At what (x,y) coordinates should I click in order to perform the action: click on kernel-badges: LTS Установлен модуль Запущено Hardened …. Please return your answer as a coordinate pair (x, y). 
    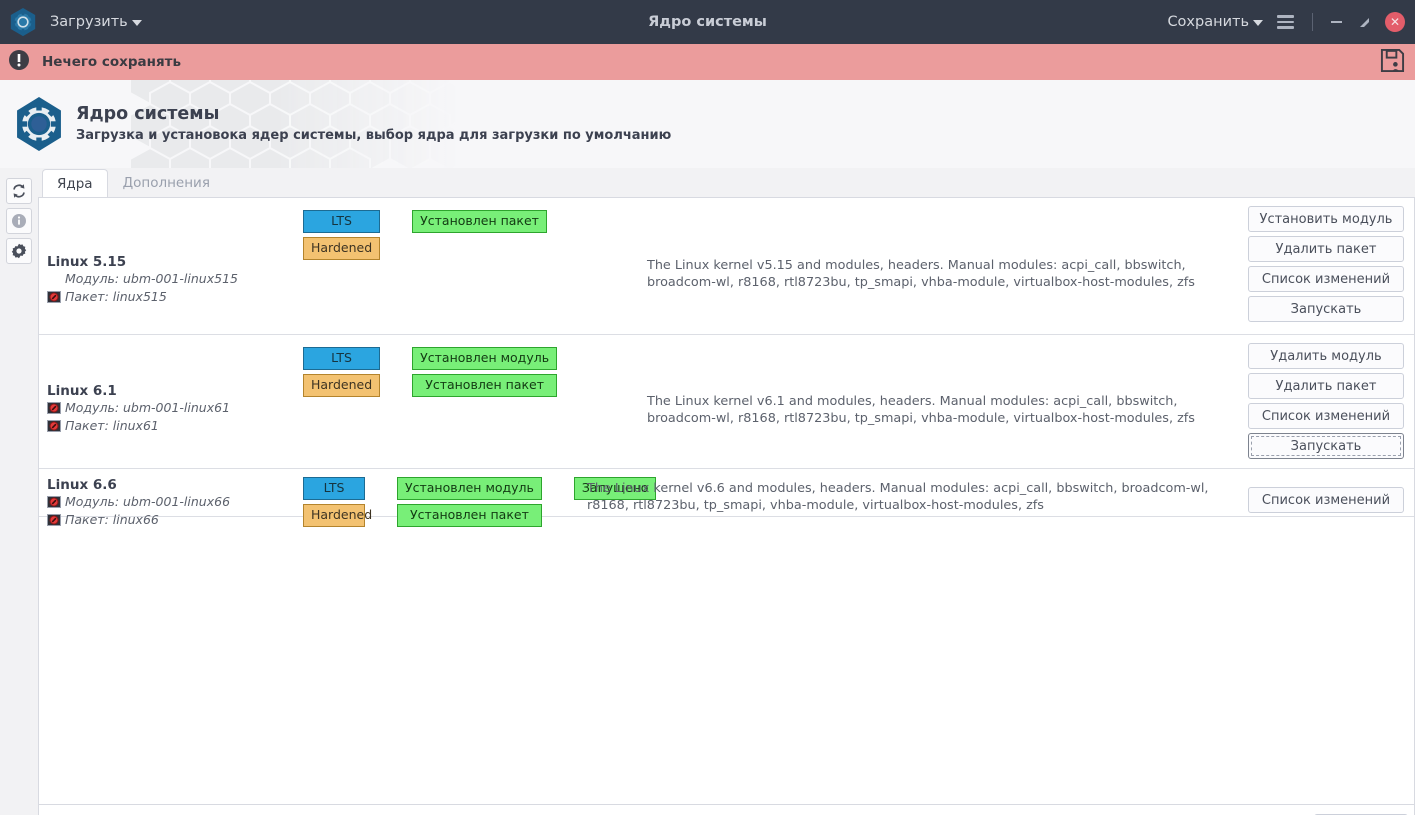
    Looking at the image, I should click on (480, 502).